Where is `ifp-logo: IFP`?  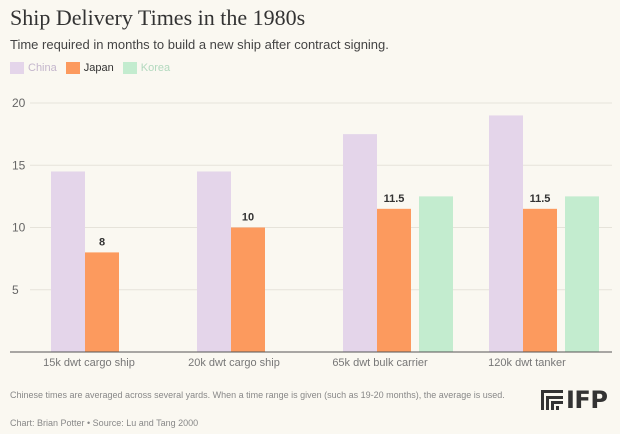 ifp-logo: IFP is located at coordinates (574, 400).